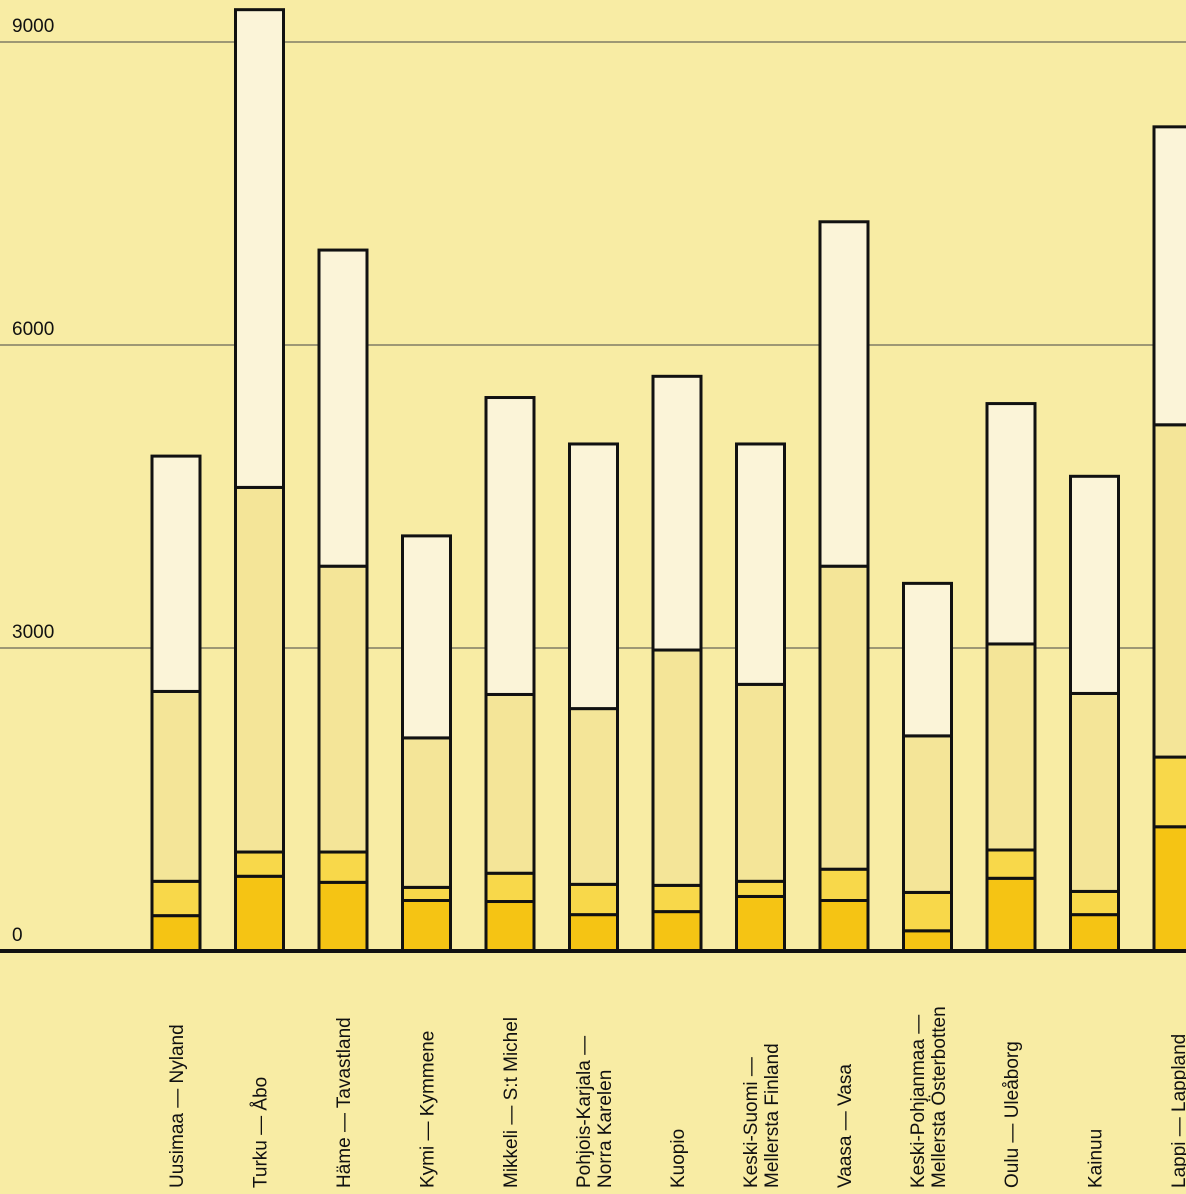 This screenshot has height=1194, width=1186. What do you see at coordinates (584, 1112) in the screenshot?
I see `category-label: Pohjois-Karjala —` at bounding box center [584, 1112].